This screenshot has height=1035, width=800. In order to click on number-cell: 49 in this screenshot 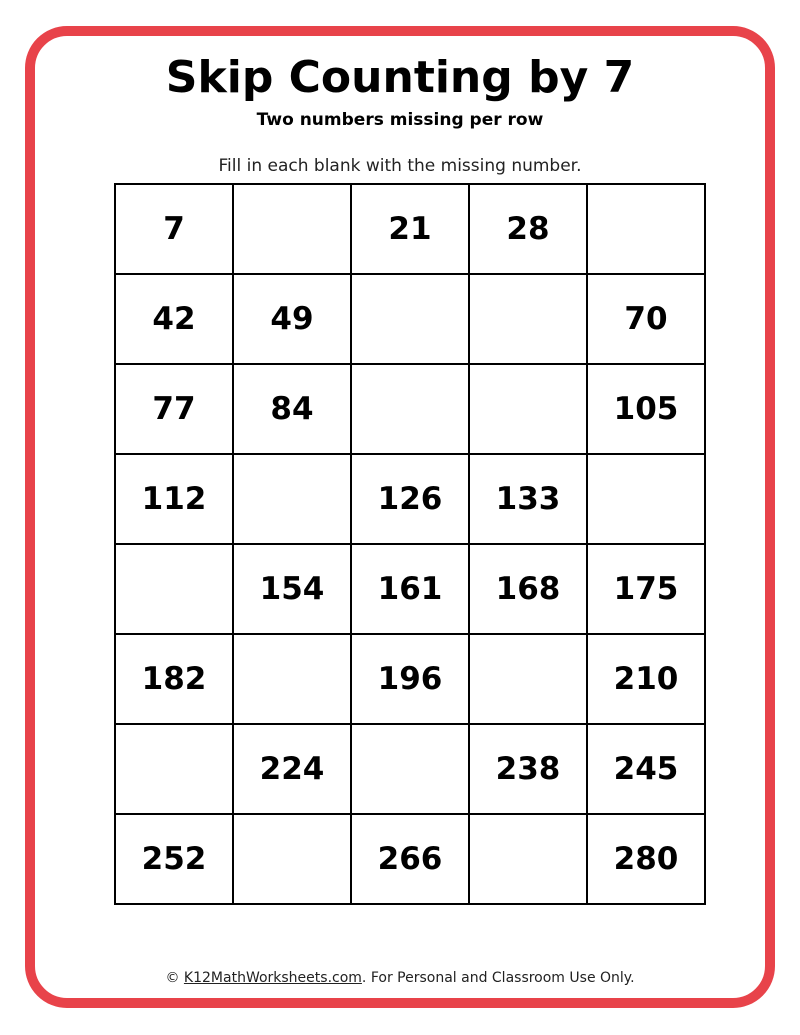, I will do `click(292, 319)`.